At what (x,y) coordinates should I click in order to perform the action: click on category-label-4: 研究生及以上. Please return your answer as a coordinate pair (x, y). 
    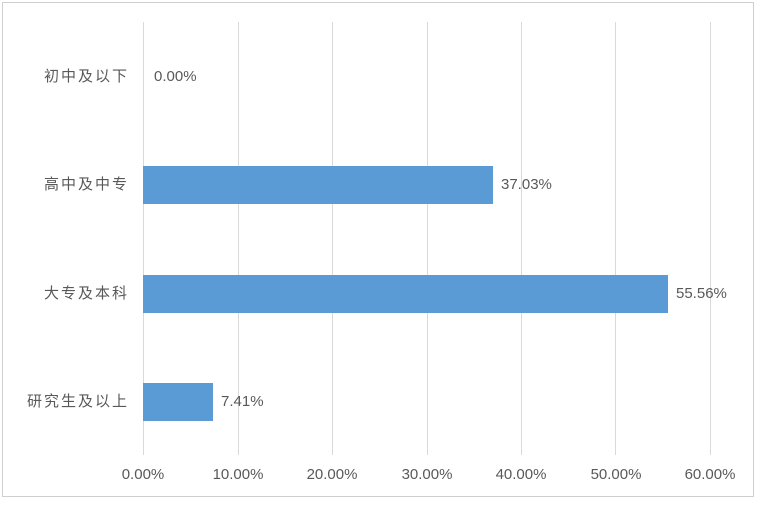
    Looking at the image, I should click on (77, 401).